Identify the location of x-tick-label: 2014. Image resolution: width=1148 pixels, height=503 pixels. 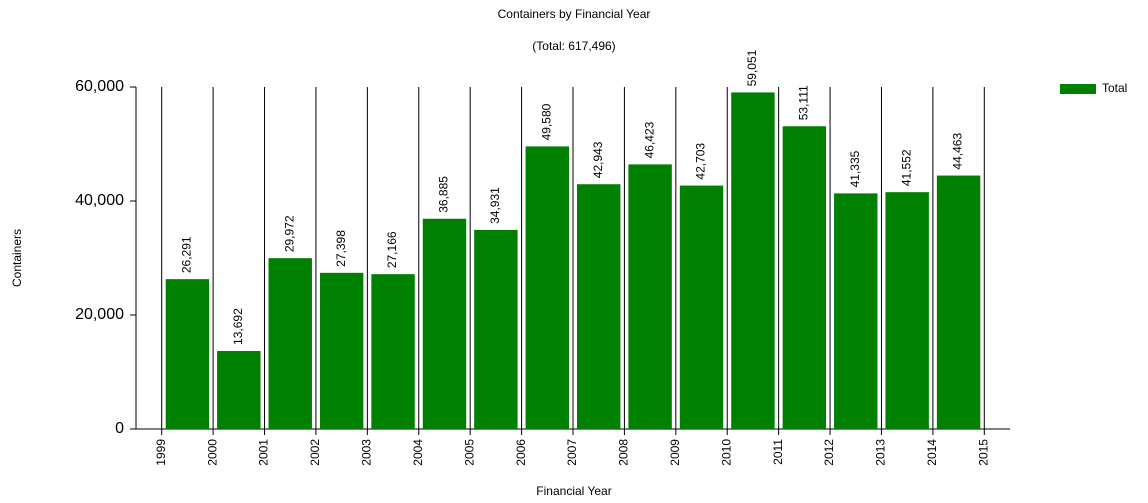
(932, 452).